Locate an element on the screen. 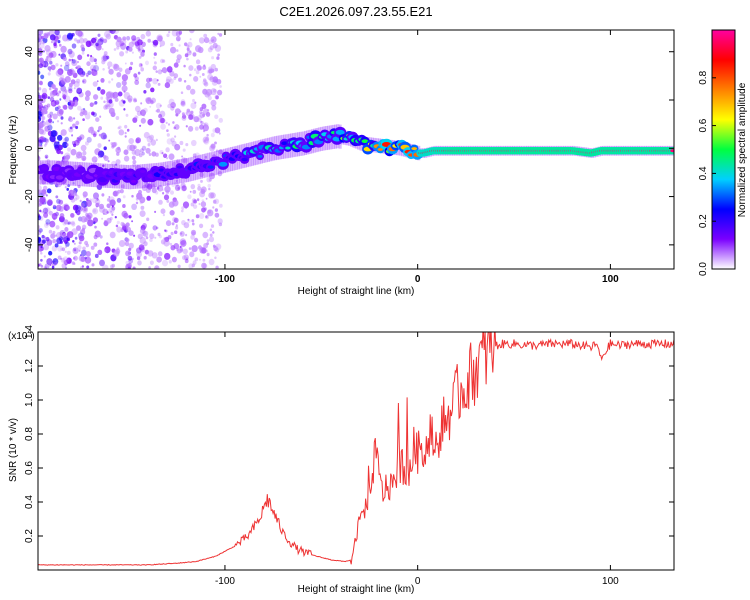 The width and height of the screenshot is (750, 600). ridge-core is located at coordinates (380, 149).